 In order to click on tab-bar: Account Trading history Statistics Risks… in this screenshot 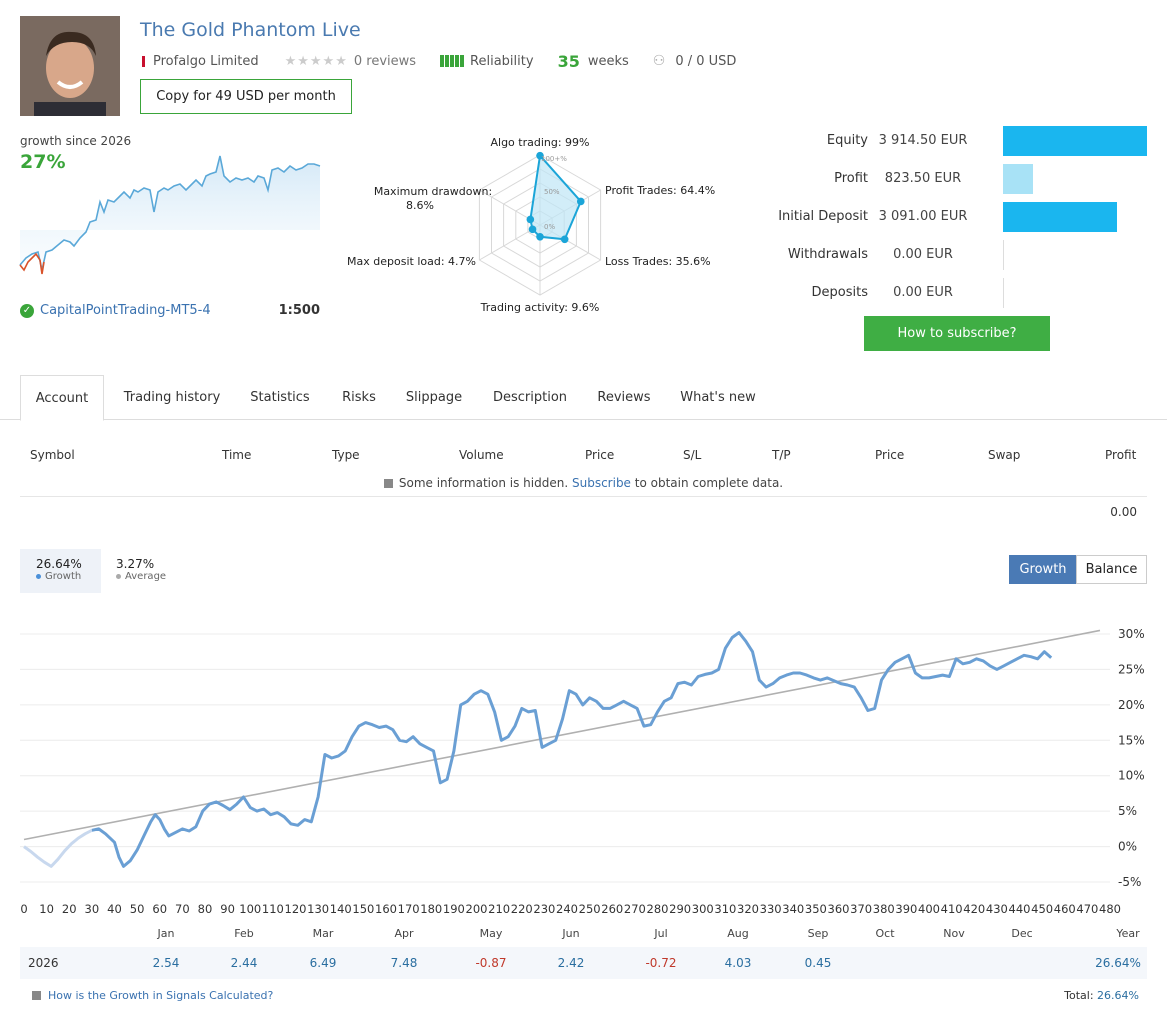, I will do `click(583, 398)`.